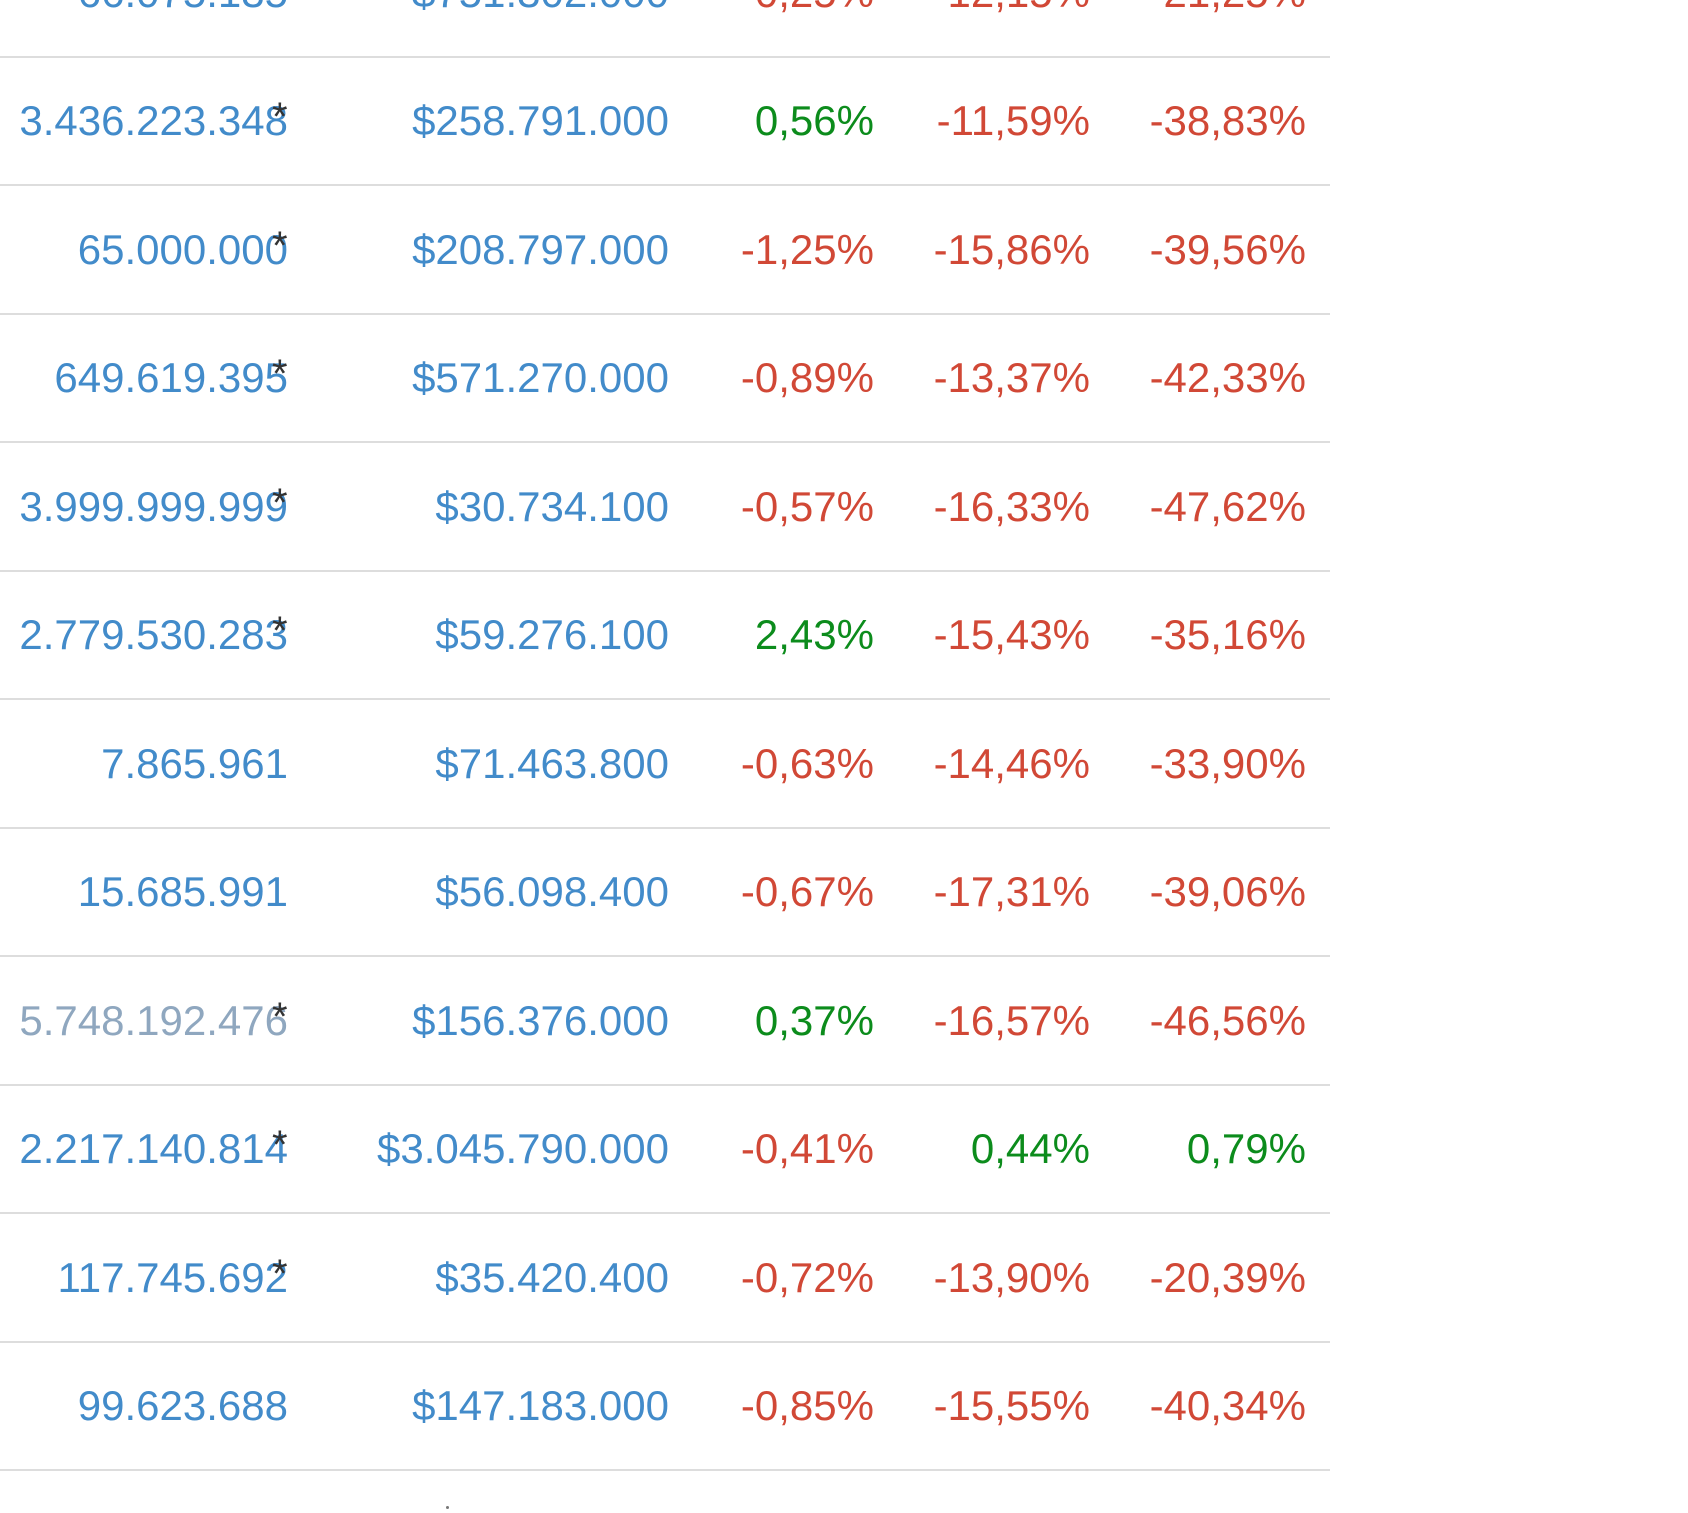 The height and width of the screenshot is (1513, 1688). What do you see at coordinates (807, 891) in the screenshot?
I see `change-1h: -0,67%` at bounding box center [807, 891].